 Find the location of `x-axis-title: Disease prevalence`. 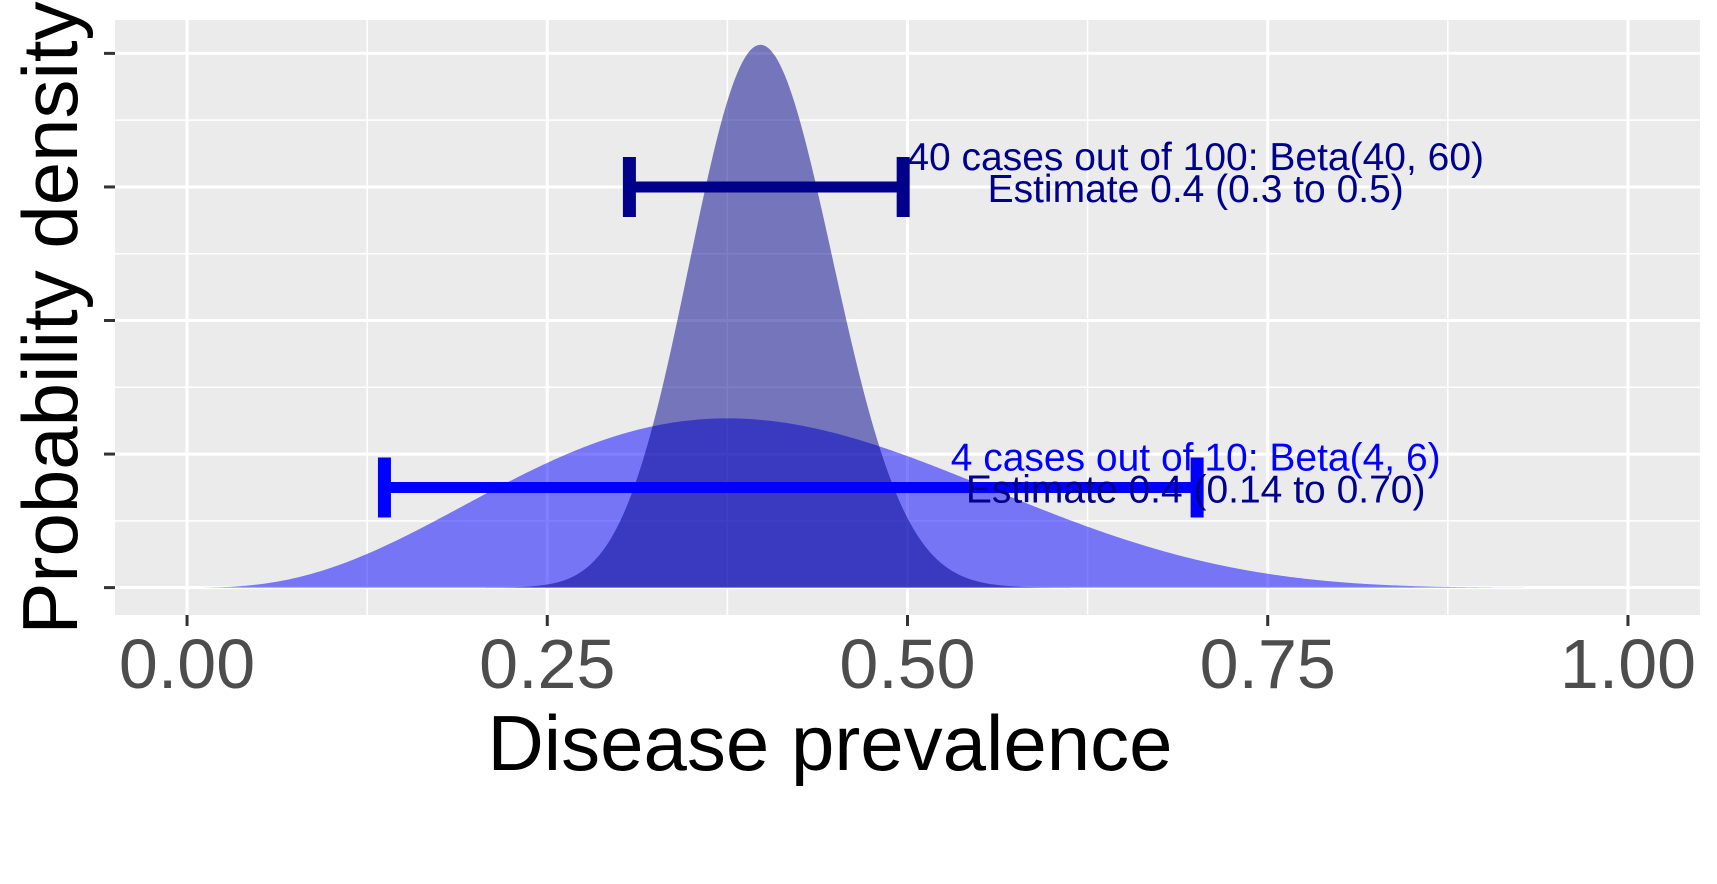

x-axis-title: Disease prevalence is located at coordinates (829, 743).